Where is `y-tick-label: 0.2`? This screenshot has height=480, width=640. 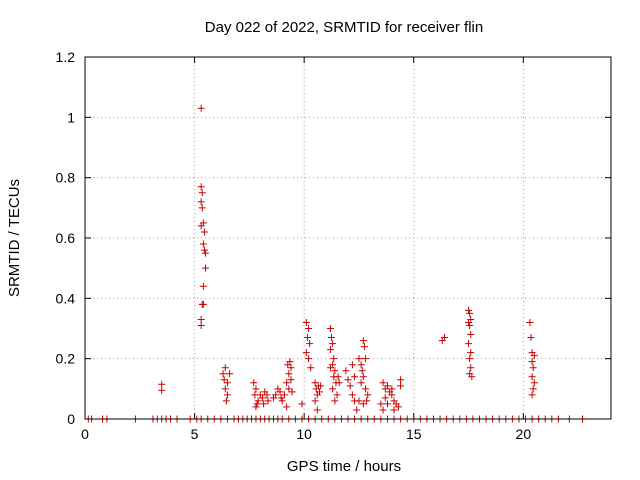 y-tick-label: 0.2 is located at coordinates (66, 359).